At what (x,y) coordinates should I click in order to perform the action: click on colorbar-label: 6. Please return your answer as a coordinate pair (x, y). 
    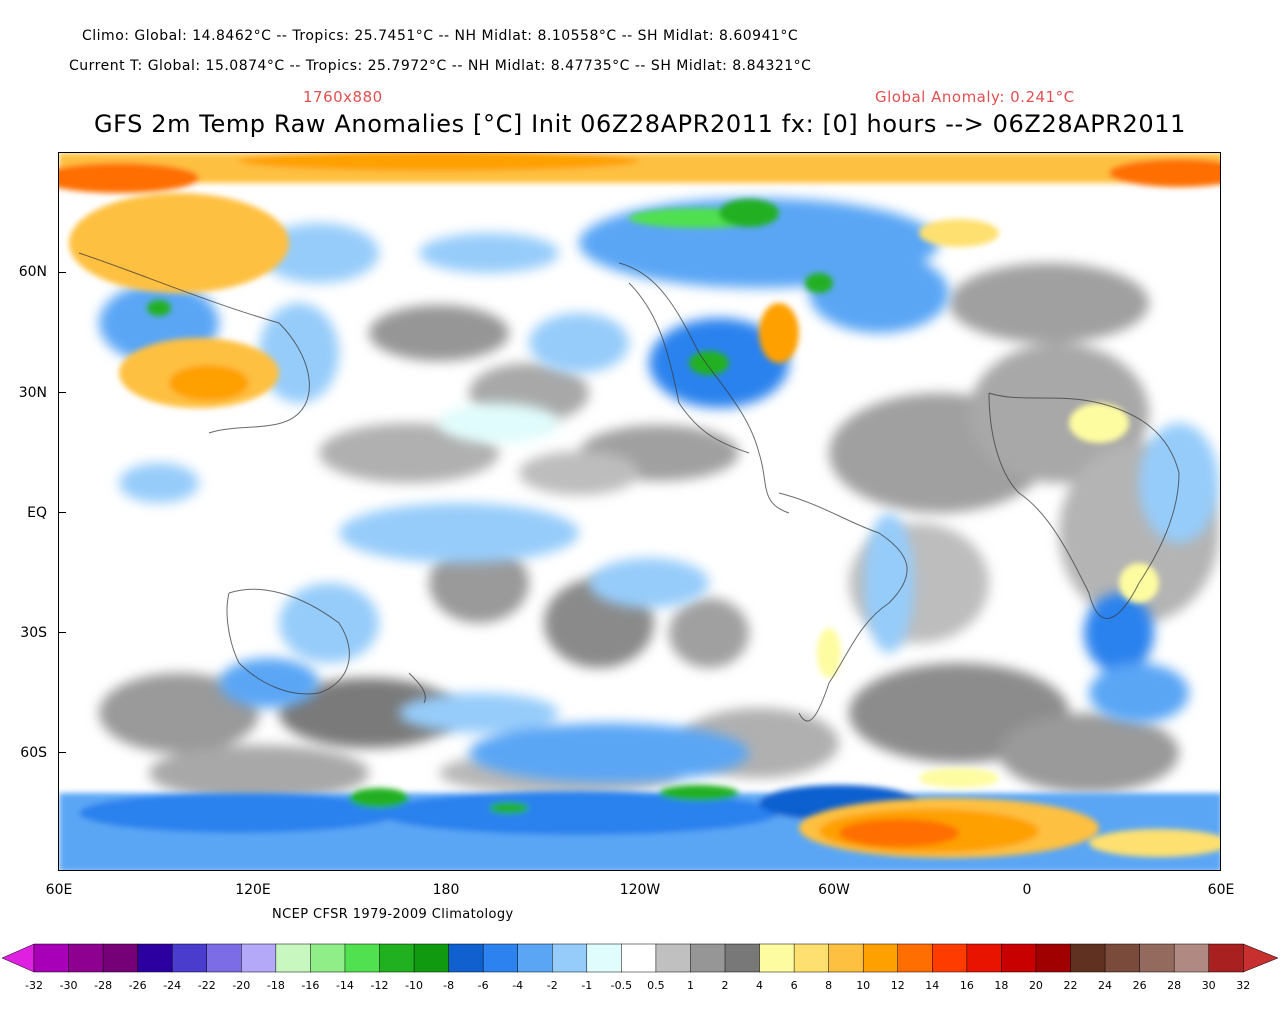
    Looking at the image, I should click on (794, 985).